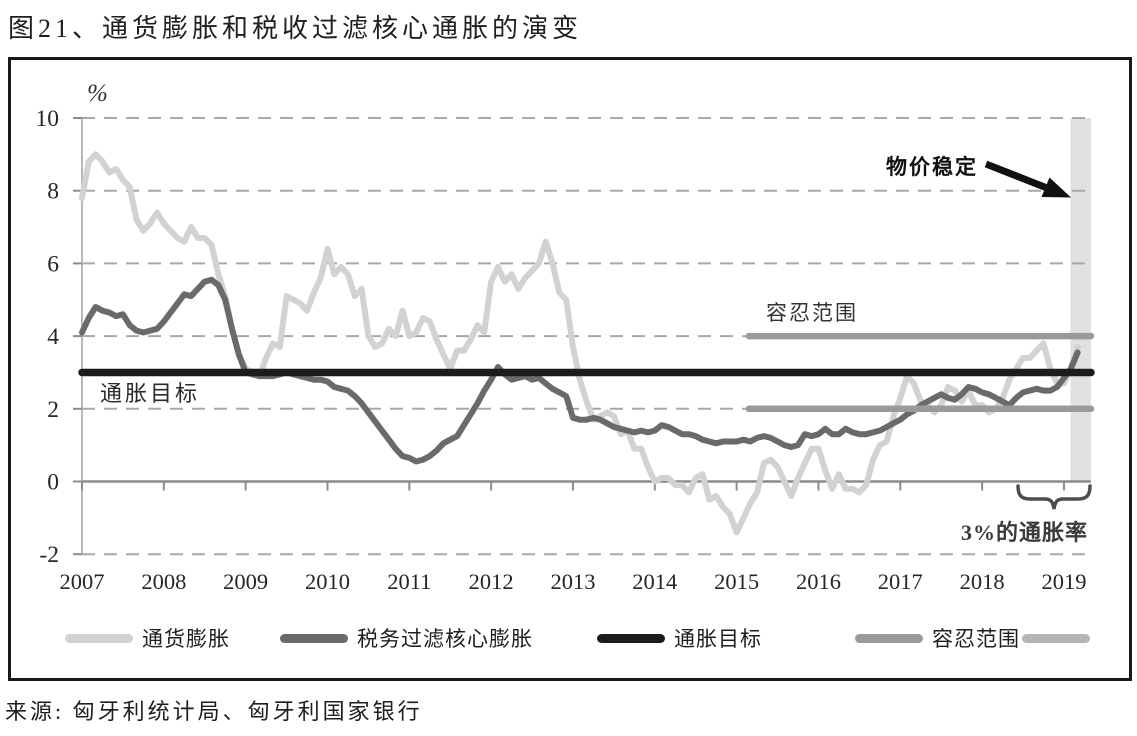  I want to click on y-tick-label: -2, so click(49, 555).